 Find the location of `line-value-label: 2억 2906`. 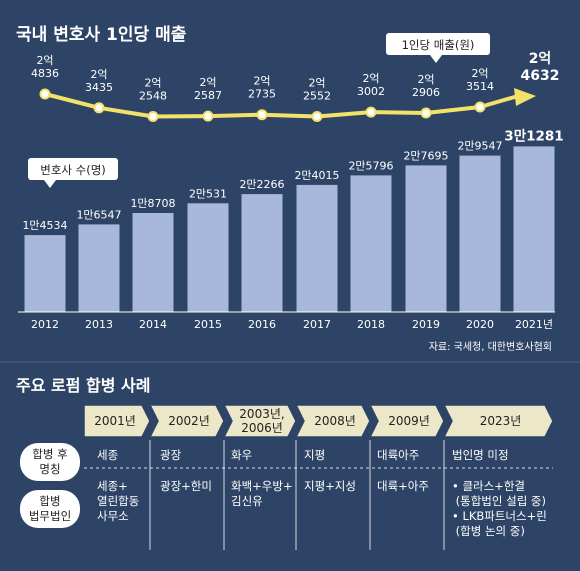

line-value-label: 2억 2906 is located at coordinates (426, 86).